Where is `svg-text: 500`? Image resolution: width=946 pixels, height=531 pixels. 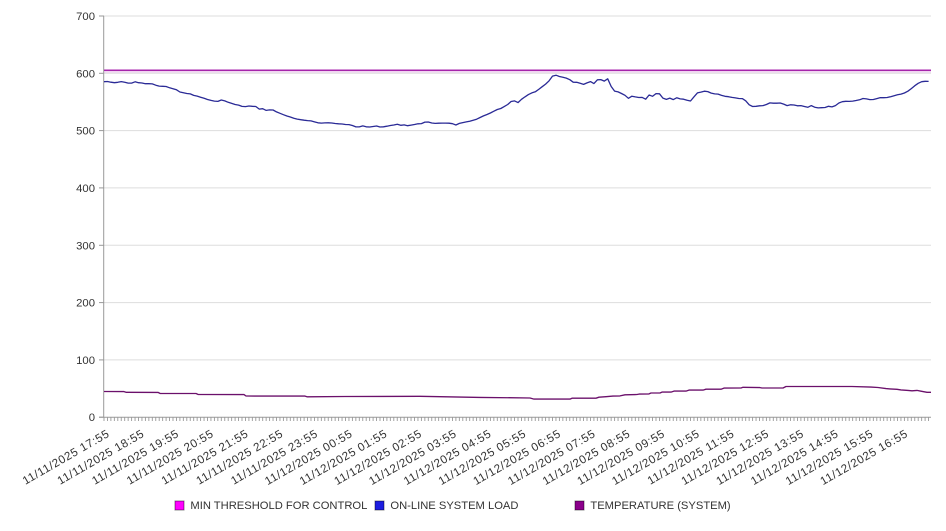 svg-text: 500 is located at coordinates (85, 132).